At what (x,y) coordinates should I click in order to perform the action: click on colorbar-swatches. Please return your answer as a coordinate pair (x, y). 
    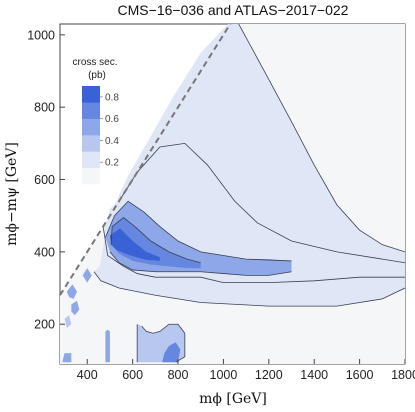
    Looking at the image, I should click on (91, 135).